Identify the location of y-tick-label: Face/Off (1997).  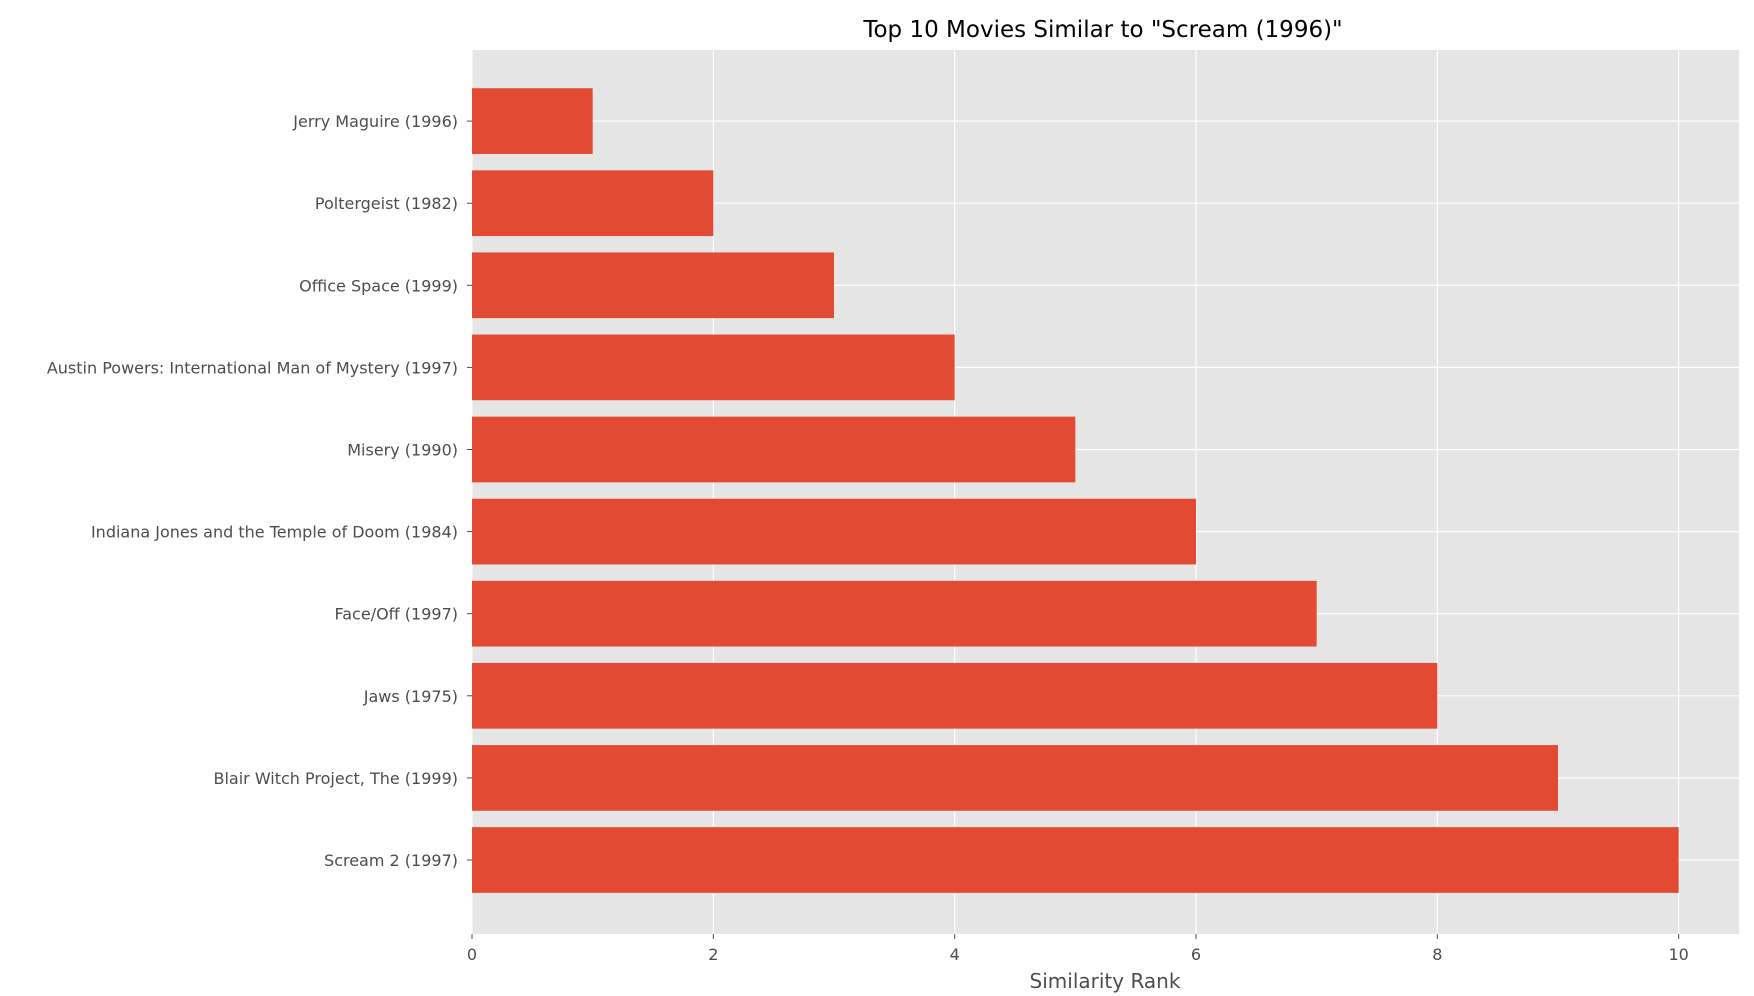
(396, 614).